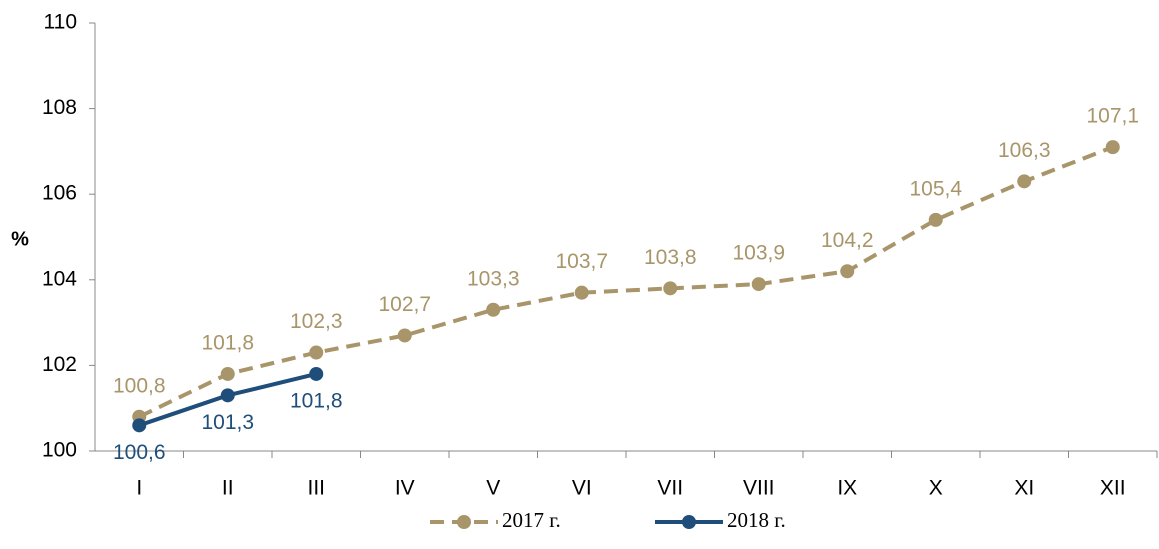 Image resolution: width=1159 pixels, height=549 pixels. I want to click on data-label: 103,9, so click(758, 253).